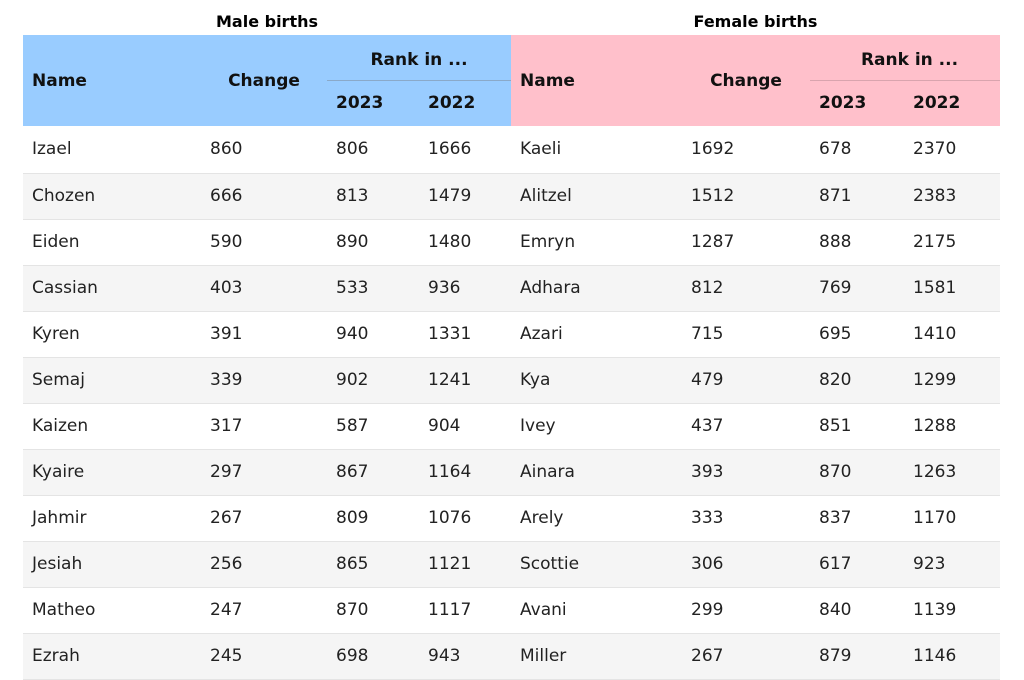 This screenshot has width=1024, height=680. What do you see at coordinates (112, 288) in the screenshot?
I see `male-name-cell: Cassian` at bounding box center [112, 288].